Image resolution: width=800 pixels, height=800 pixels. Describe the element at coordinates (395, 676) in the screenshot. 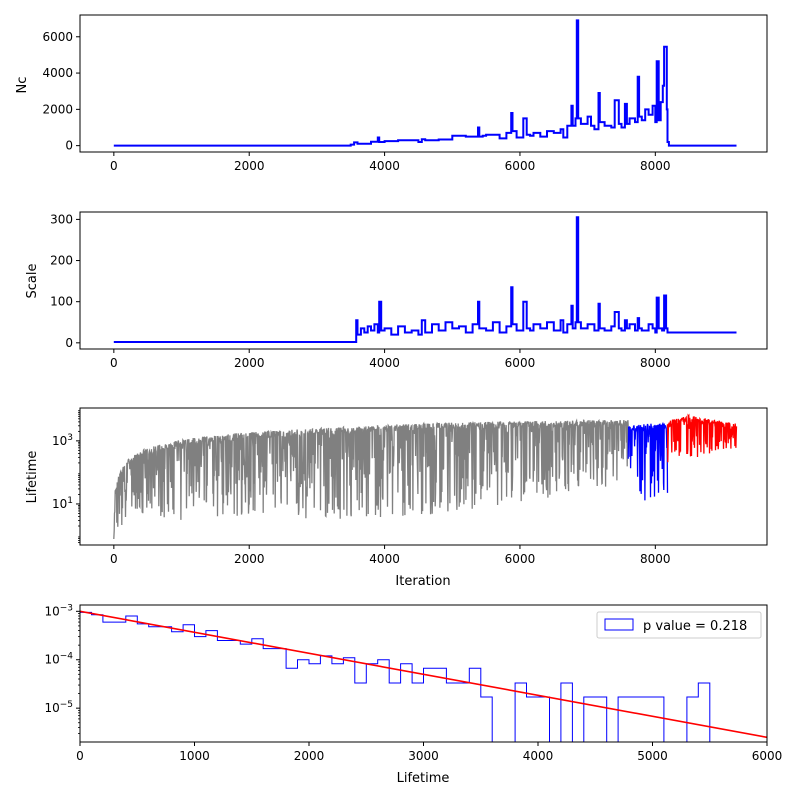

I see `histogram-steps` at that location.